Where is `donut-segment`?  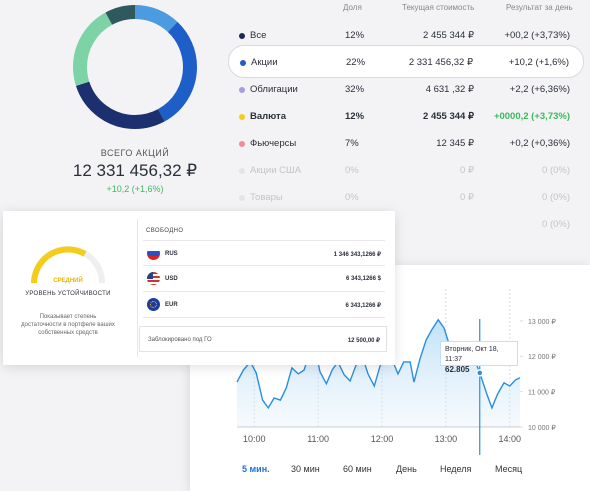
donut-segment is located at coordinates (135, 67).